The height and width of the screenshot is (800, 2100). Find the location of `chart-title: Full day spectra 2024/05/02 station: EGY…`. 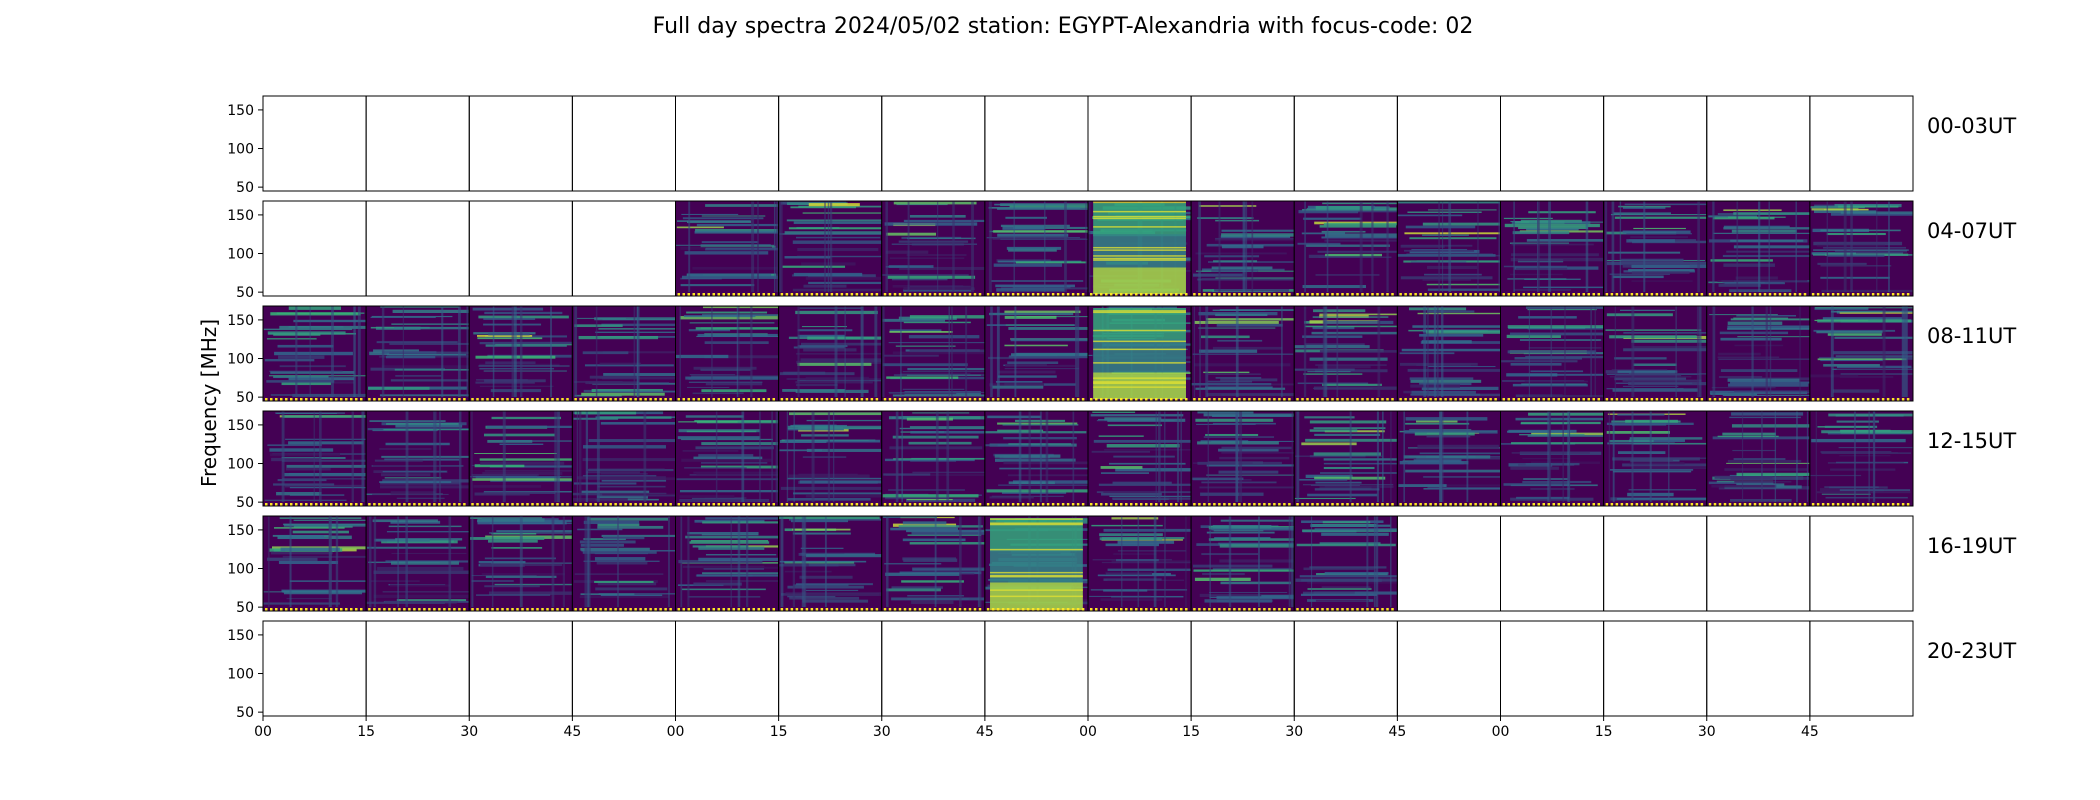

chart-title: Full day spectra 2024/05/02 station: EGY… is located at coordinates (1063, 26).